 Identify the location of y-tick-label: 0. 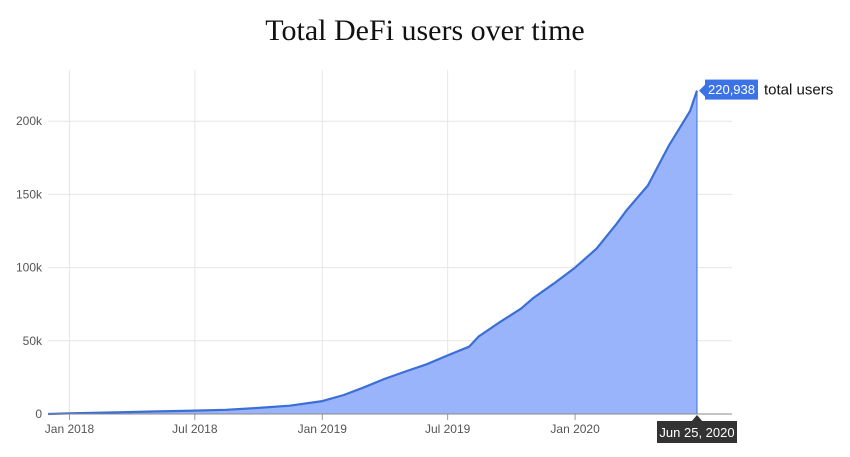
(38, 414).